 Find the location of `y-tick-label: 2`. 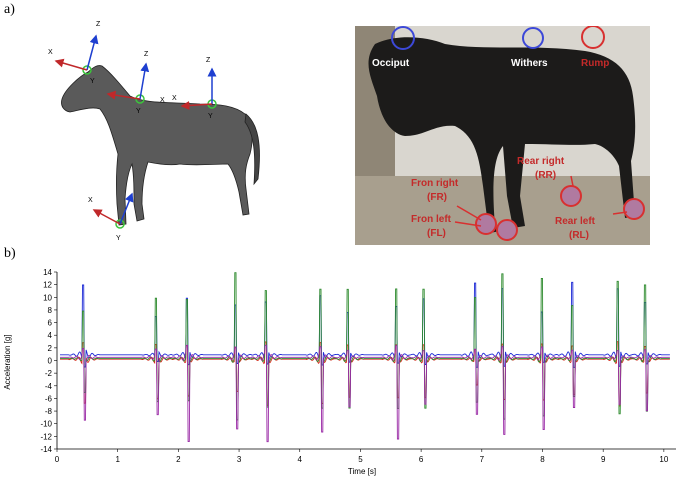

y-tick-label: 2 is located at coordinates (50, 348).